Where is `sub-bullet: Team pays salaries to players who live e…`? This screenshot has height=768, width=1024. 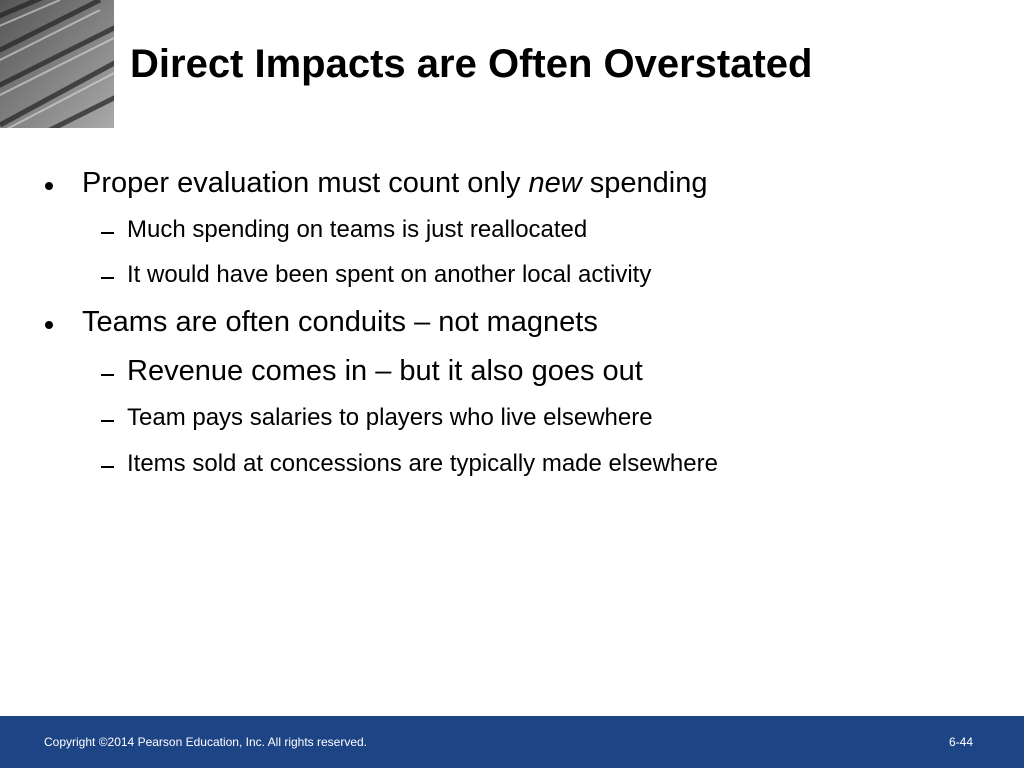
sub-bullet: Team pays salaries to players who live e… is located at coordinates (390, 417).